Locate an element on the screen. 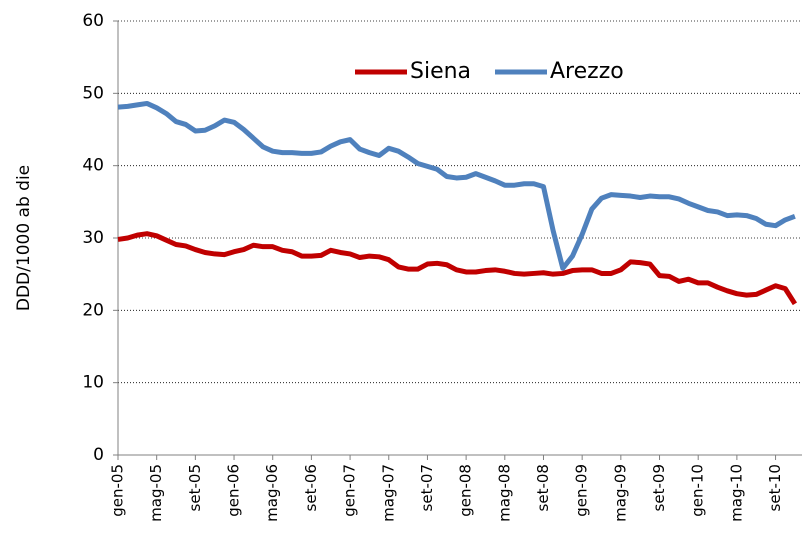 Image resolution: width=802 pixels, height=551 pixels. legend-label: Siena is located at coordinates (440, 71).